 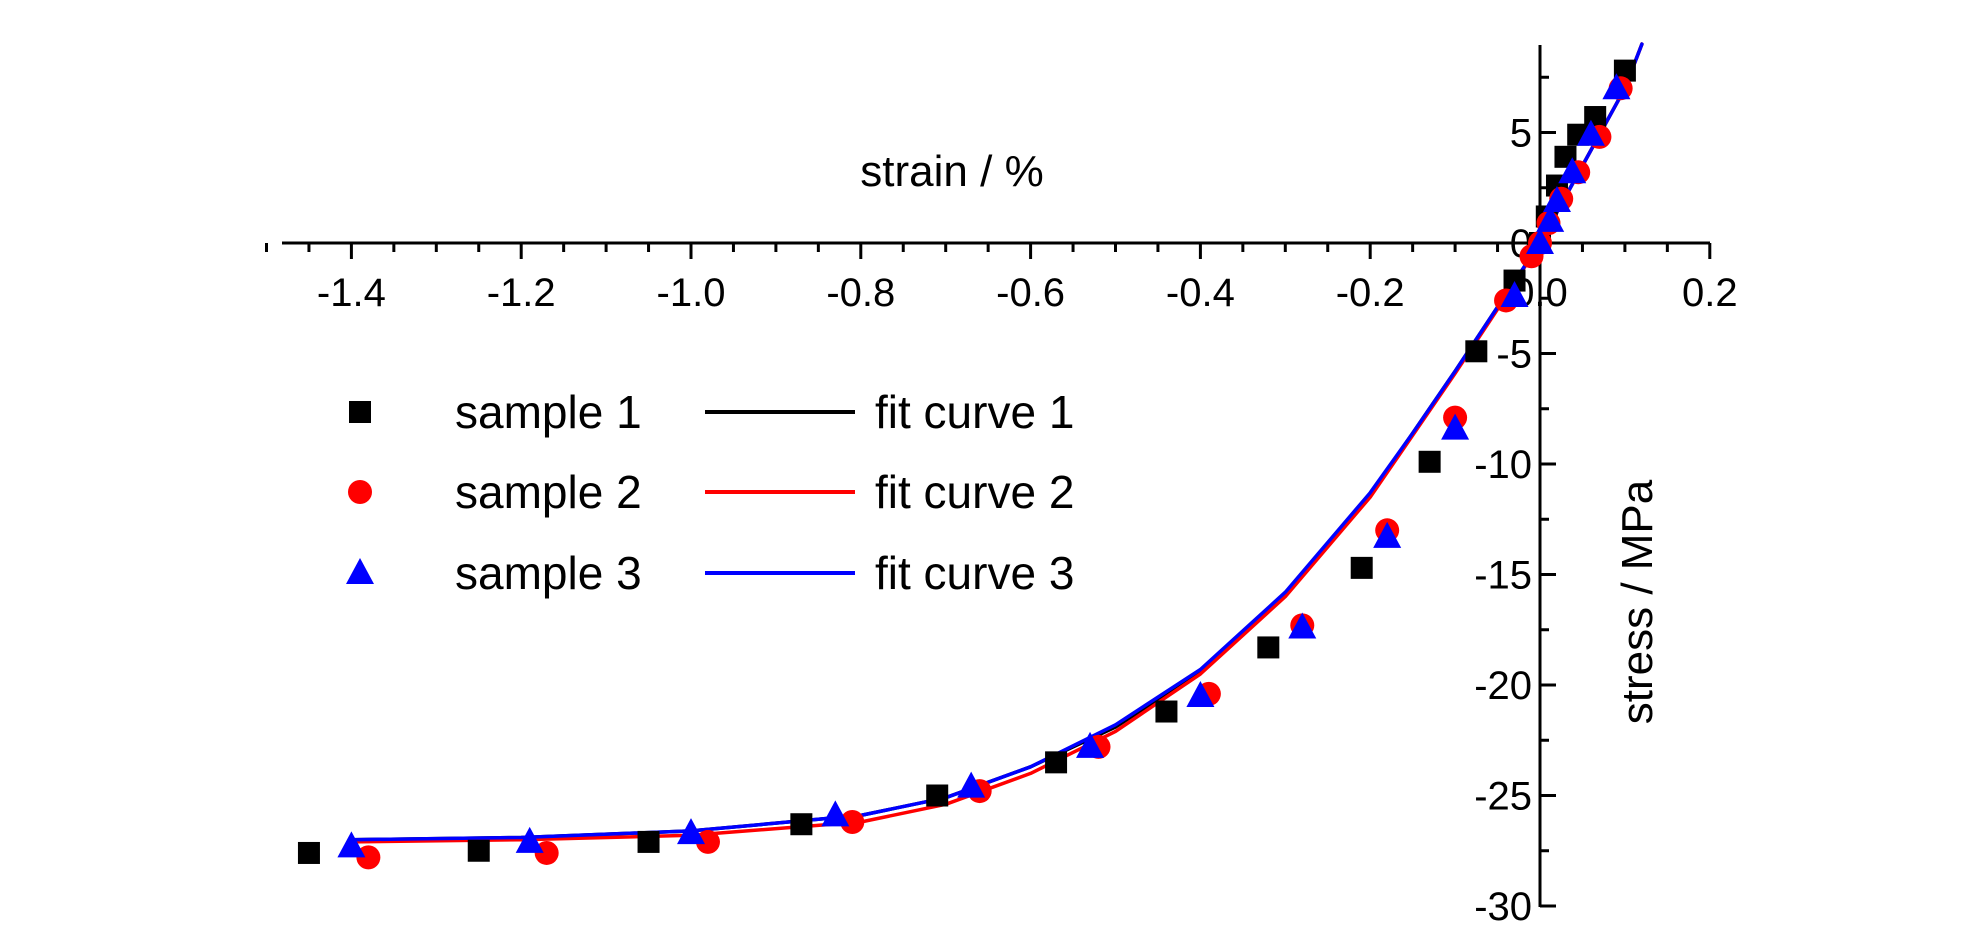 What do you see at coordinates (974, 412) in the screenshot?
I see `legend-fit-curve-1-label: fit curve 1` at bounding box center [974, 412].